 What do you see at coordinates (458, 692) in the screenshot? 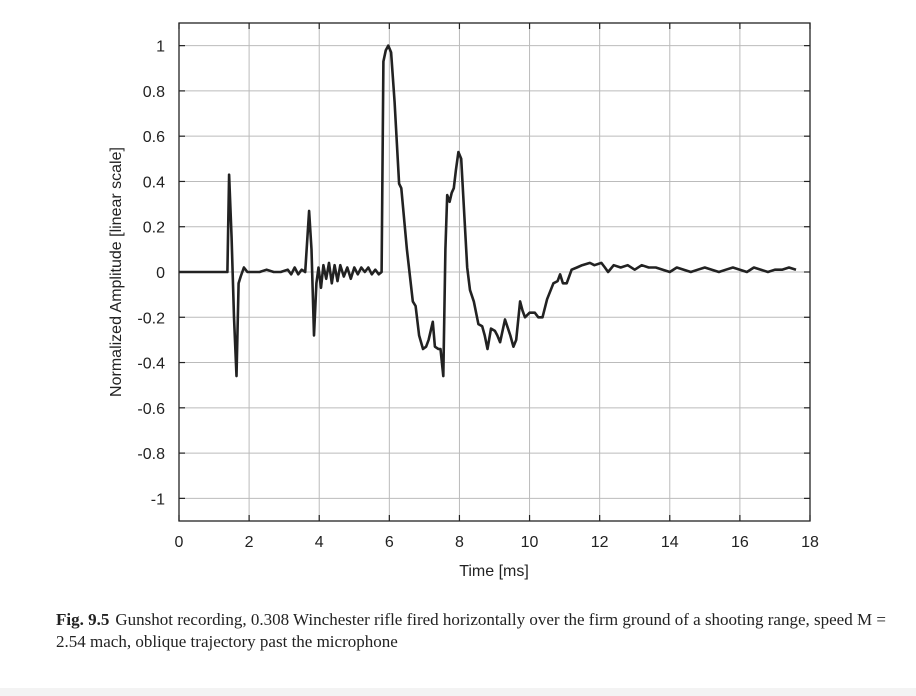
I see `bottom-band` at bounding box center [458, 692].